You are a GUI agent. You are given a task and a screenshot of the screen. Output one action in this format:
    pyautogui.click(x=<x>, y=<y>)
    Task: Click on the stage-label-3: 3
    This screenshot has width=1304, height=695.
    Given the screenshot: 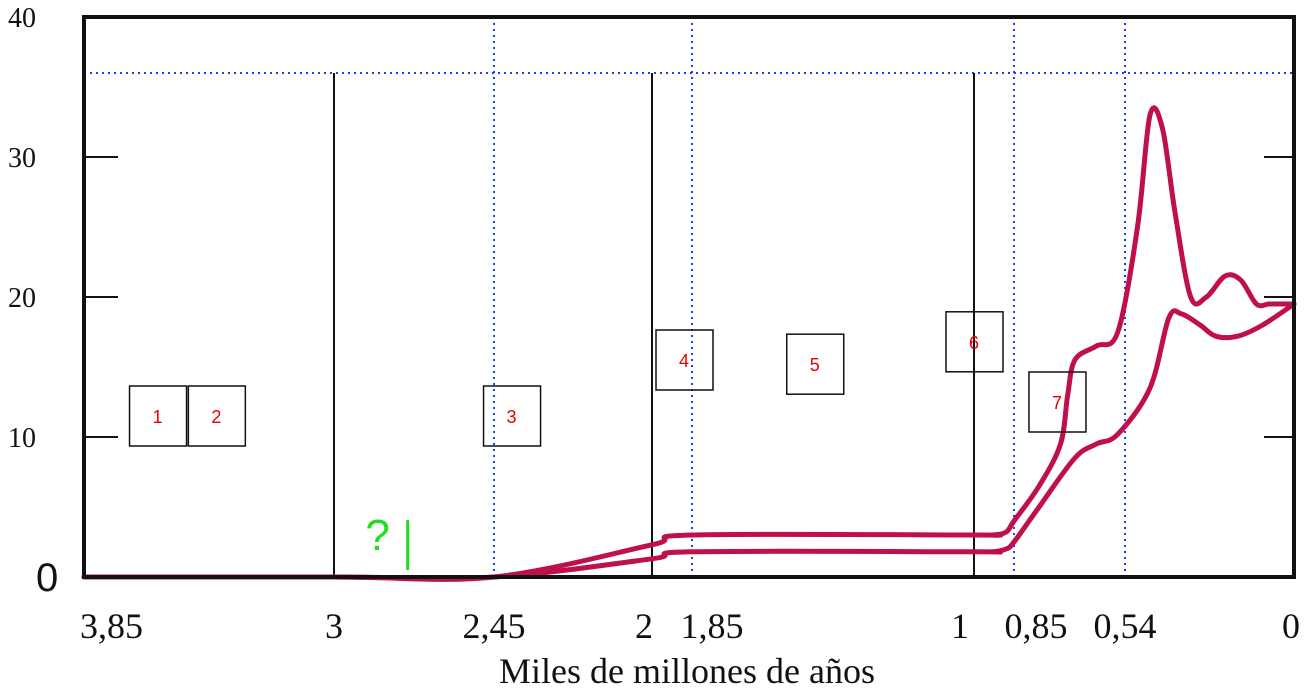 What is the action you would take?
    pyautogui.click(x=512, y=417)
    